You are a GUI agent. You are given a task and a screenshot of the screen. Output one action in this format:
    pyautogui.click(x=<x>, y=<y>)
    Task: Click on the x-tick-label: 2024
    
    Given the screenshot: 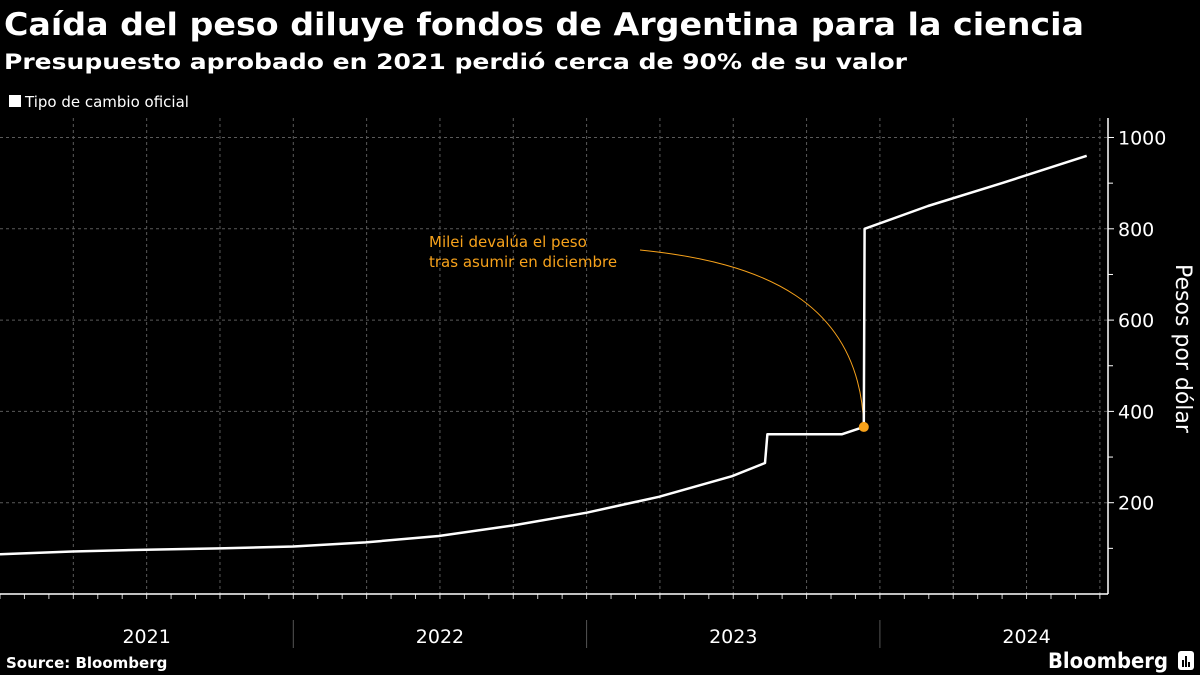 What is the action you would take?
    pyautogui.click(x=1026, y=637)
    